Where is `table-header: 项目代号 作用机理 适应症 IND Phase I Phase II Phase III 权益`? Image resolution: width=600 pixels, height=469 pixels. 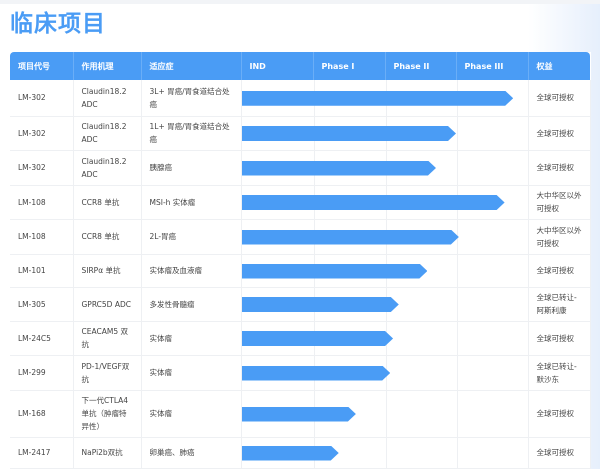
table-header: 项目代号 作用机理 适应症 IND Phase I Phase II Phase III 权益 is located at coordinates (300, 66).